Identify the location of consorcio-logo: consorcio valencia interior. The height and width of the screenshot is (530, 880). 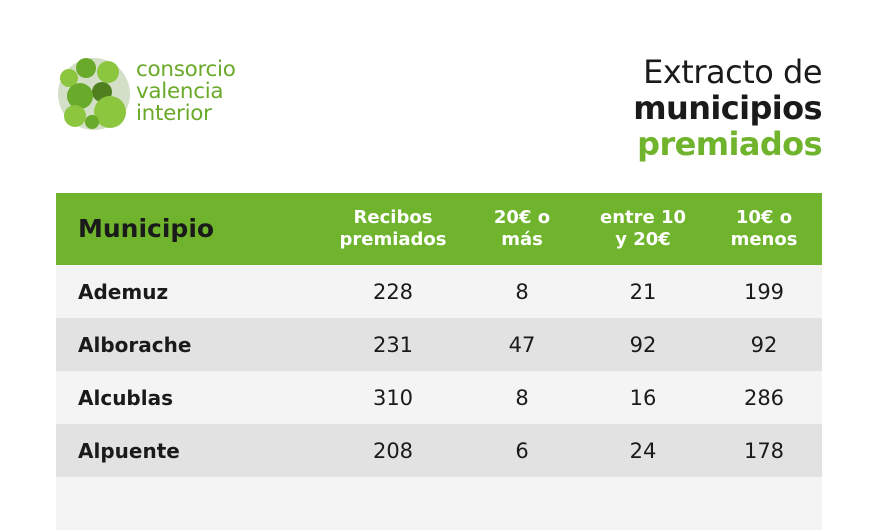
(161, 94).